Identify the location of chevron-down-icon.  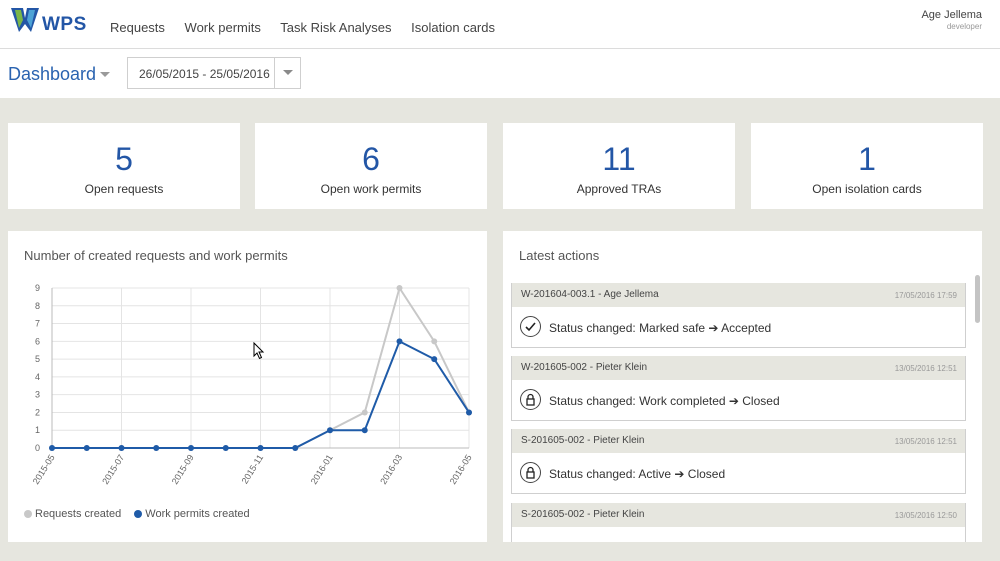
(288, 72).